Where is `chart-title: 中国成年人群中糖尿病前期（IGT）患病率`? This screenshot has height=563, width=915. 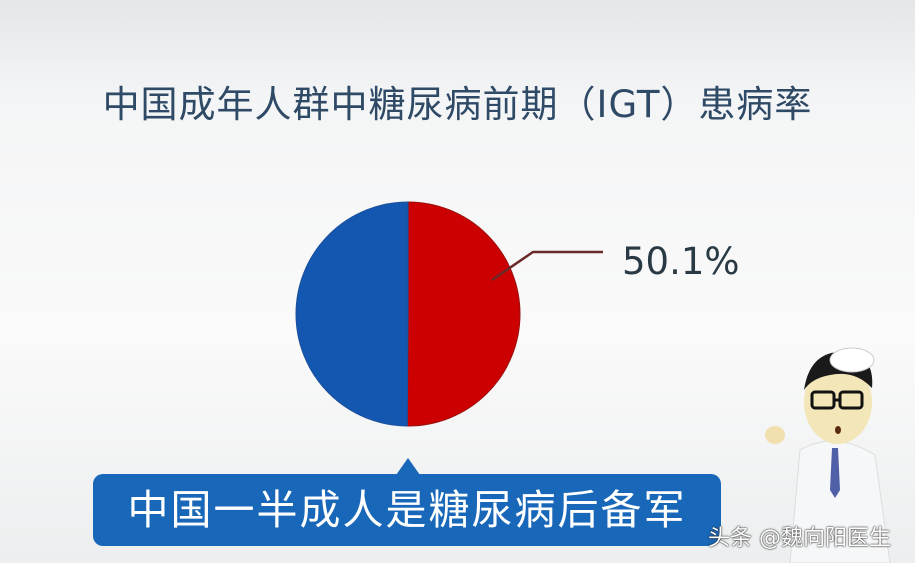 chart-title: 中国成年人群中糖尿病前期（IGT）患病率 is located at coordinates (457, 104).